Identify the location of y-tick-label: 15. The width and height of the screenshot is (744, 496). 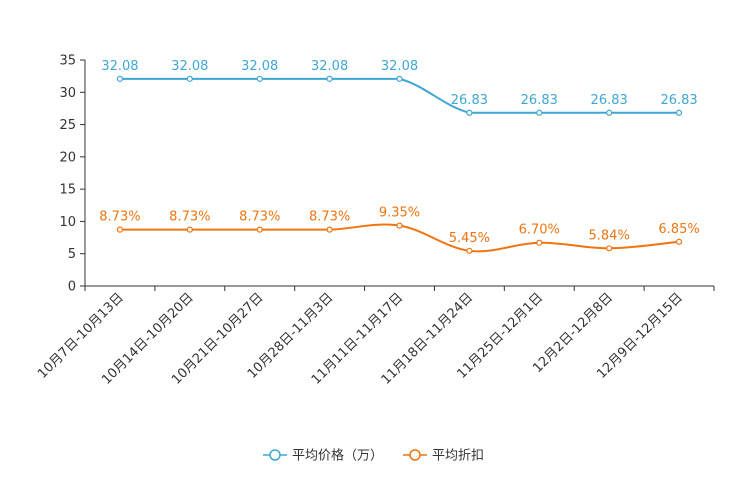
(67, 190).